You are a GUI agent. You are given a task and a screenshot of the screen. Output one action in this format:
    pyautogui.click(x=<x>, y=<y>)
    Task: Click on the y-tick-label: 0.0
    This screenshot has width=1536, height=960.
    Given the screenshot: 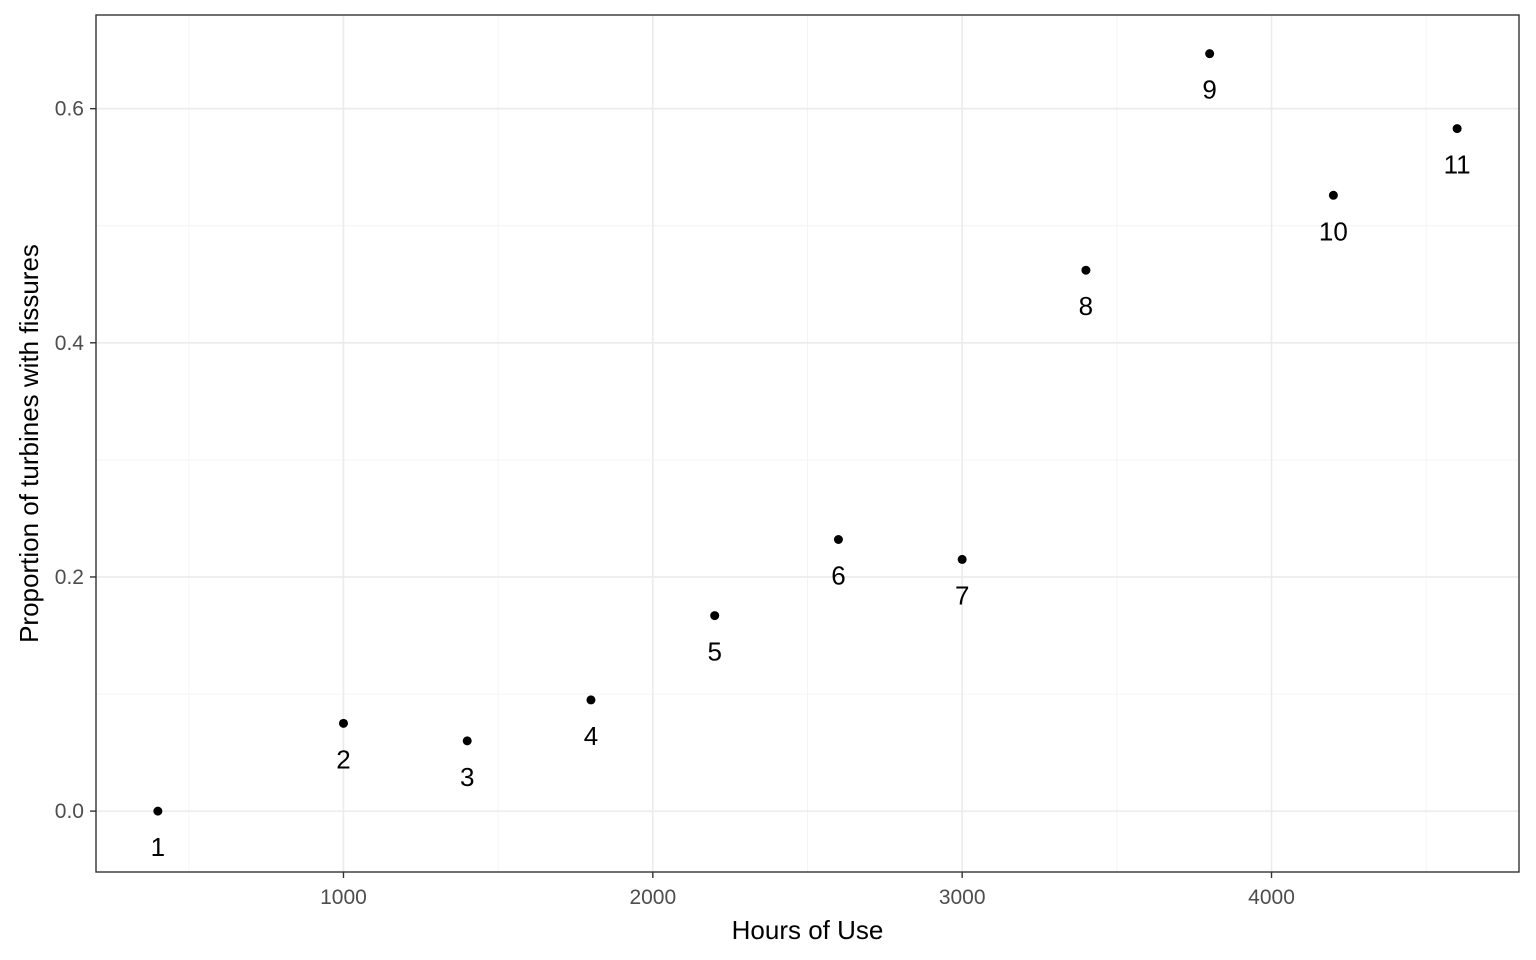 What is the action you would take?
    pyautogui.click(x=69, y=811)
    